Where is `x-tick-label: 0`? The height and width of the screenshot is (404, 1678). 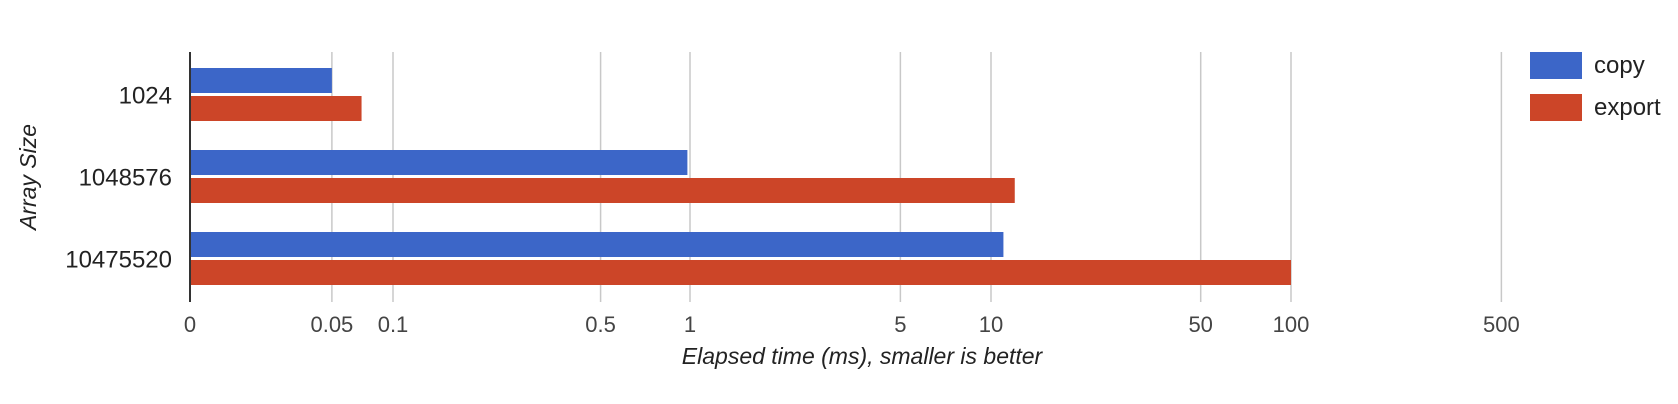 x-tick-label: 0 is located at coordinates (190, 324).